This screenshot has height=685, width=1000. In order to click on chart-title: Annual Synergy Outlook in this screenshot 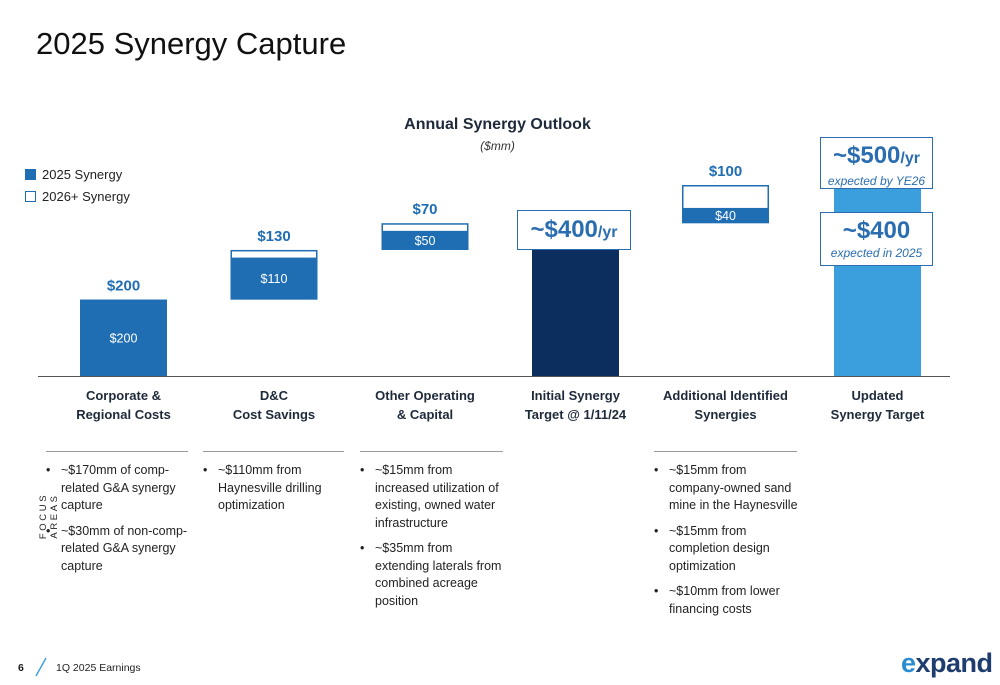, I will do `click(497, 124)`.